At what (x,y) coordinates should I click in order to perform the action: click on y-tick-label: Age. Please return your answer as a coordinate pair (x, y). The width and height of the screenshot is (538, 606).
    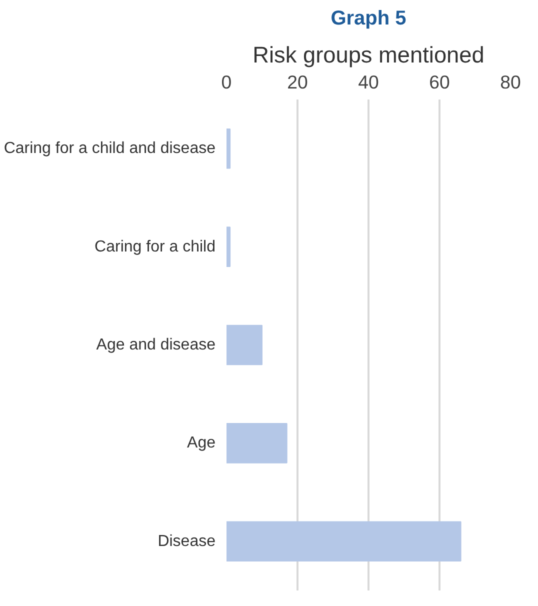
    Looking at the image, I should click on (201, 443).